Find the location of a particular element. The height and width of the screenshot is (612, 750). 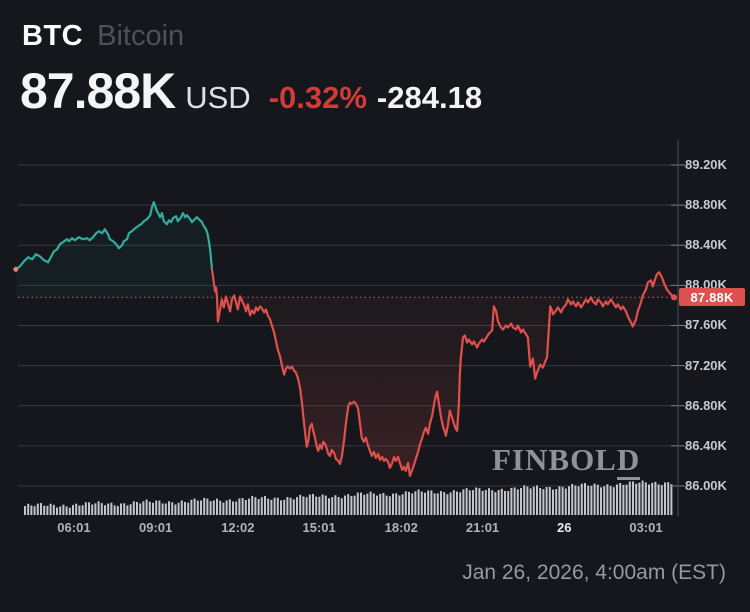

y-axis-label: 89.20K is located at coordinates (706, 164).